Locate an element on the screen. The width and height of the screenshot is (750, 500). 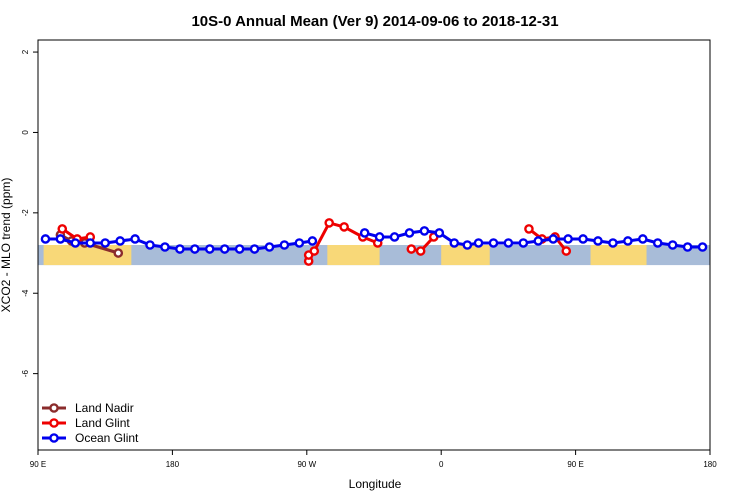
legend-item: Land Glint is located at coordinates (86, 423).